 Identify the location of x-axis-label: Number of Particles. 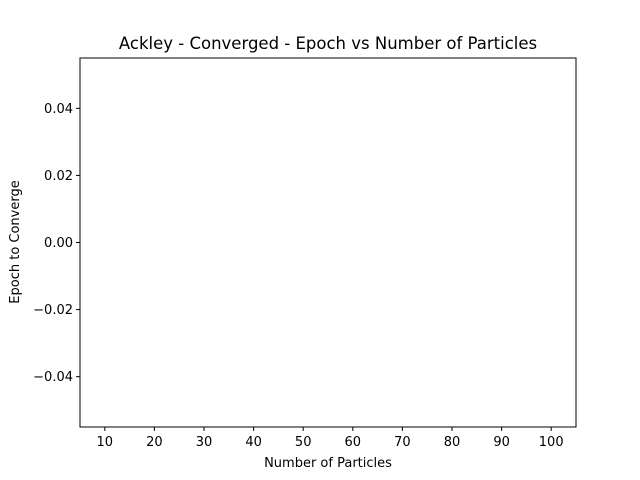
(328, 463).